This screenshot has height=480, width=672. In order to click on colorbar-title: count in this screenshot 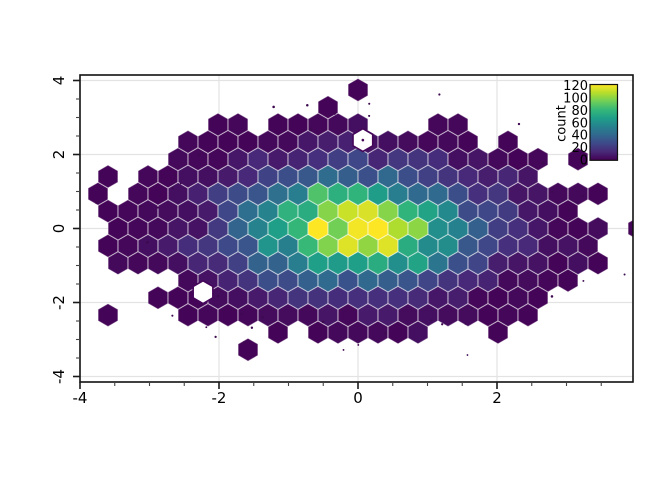, I will do `click(562, 123)`.